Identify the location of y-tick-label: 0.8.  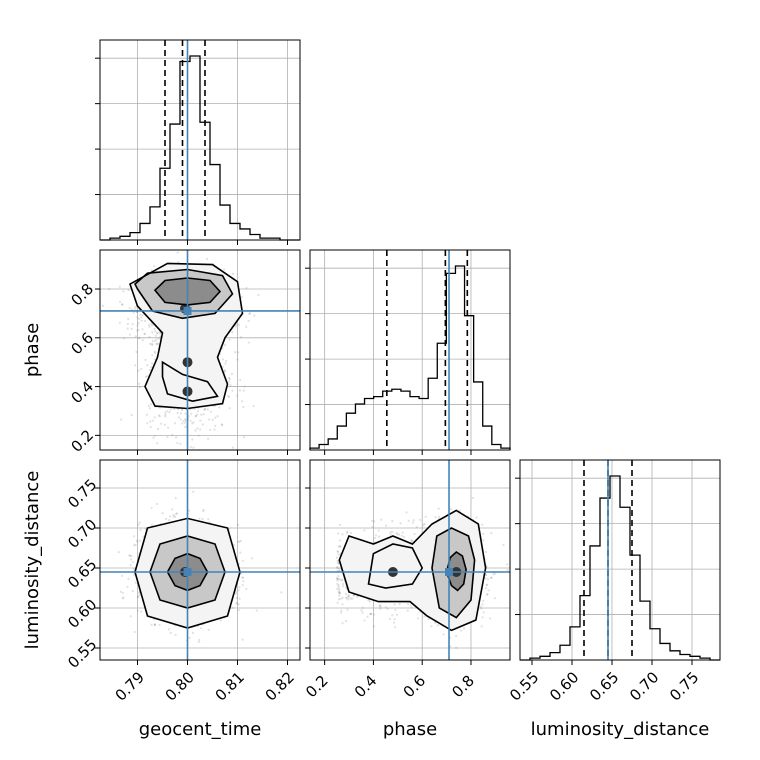
(83, 295).